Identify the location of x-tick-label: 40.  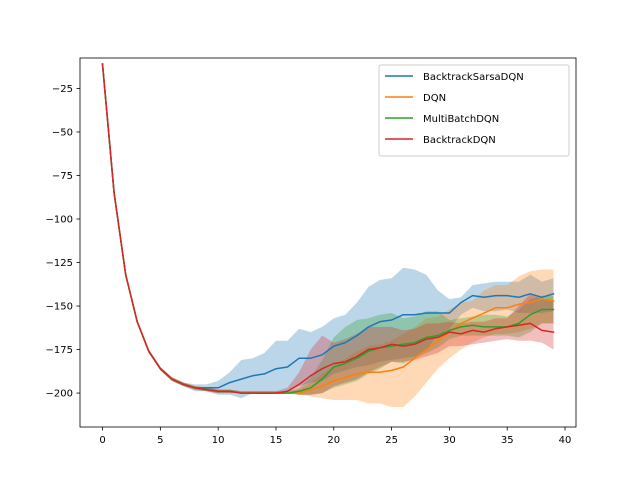
(565, 440).